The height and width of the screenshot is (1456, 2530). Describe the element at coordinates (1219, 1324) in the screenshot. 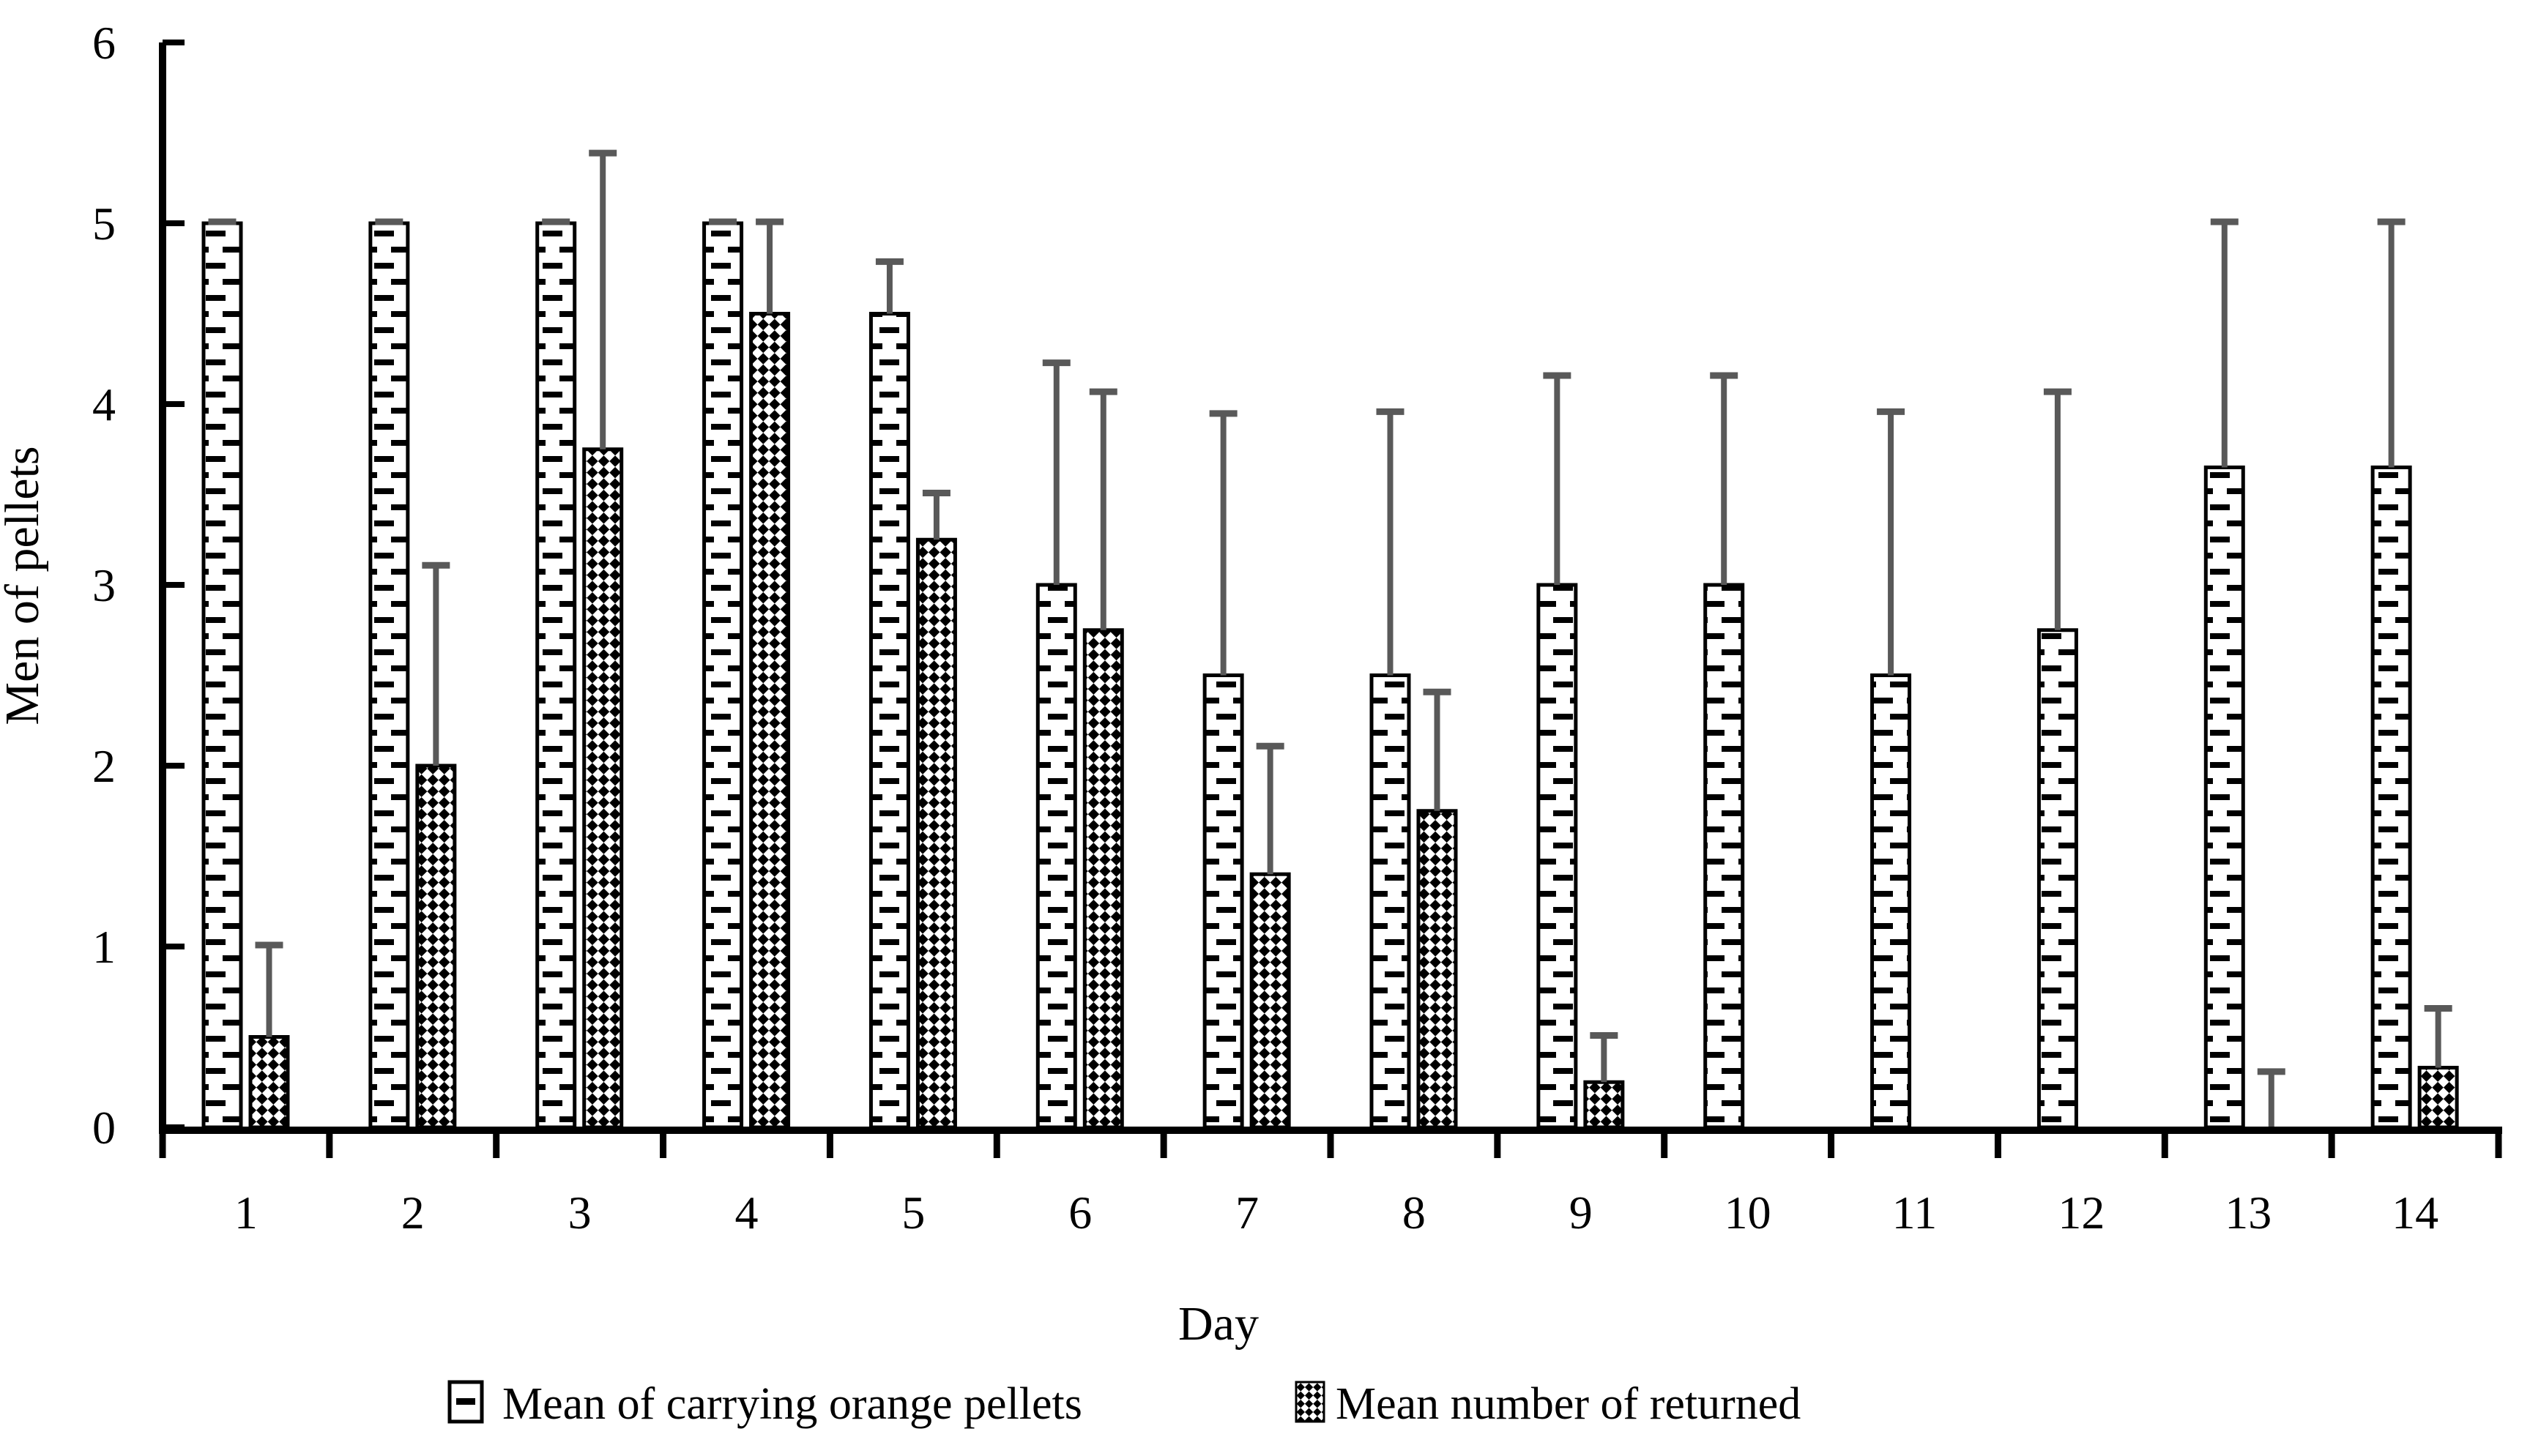

I see `x-axis-title: Day` at that location.